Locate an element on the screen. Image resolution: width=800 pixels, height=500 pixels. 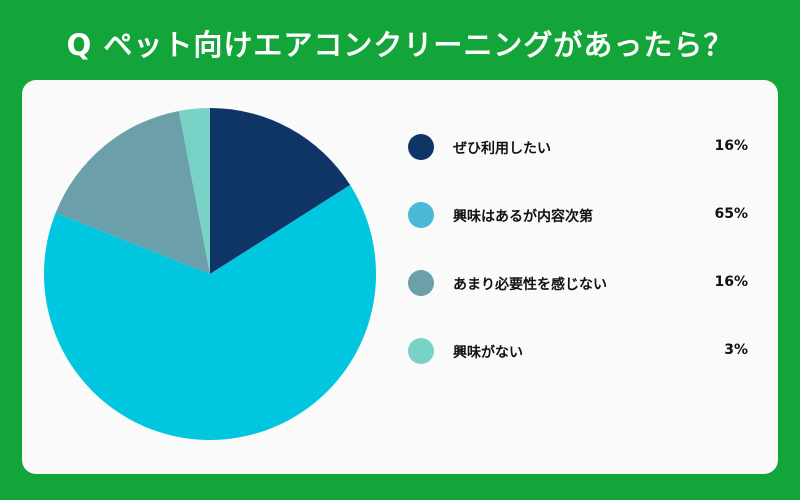
legend-label: 興味はあるが内容次第 is located at coordinates (523, 217).